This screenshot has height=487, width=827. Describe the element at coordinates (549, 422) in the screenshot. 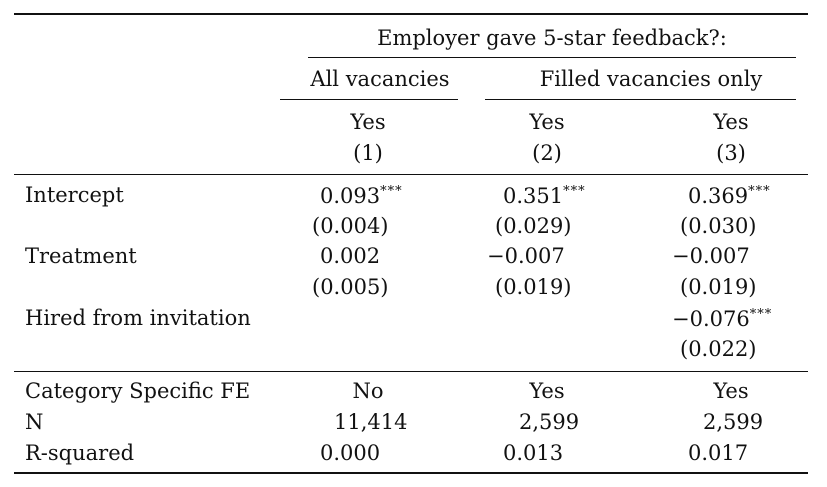

I see `n-value-2: 2,599` at that location.